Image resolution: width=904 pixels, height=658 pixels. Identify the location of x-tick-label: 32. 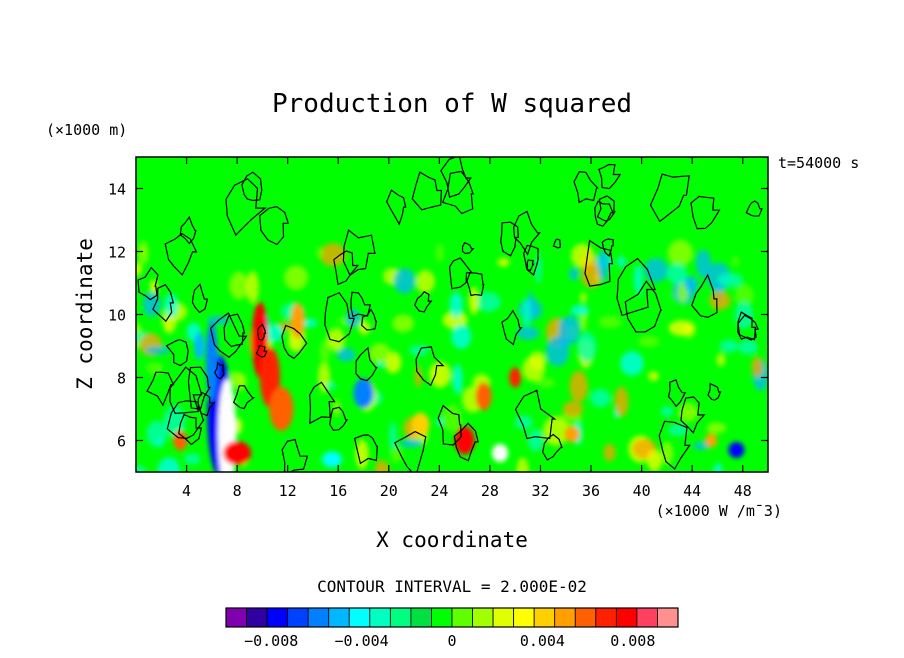
(540, 491).